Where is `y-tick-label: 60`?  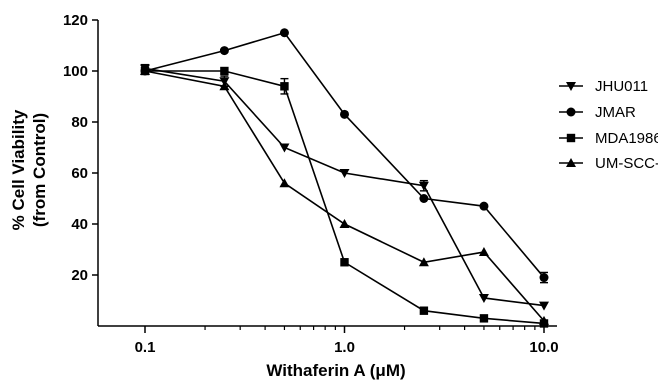
y-tick-label: 60 is located at coordinates (79, 173).